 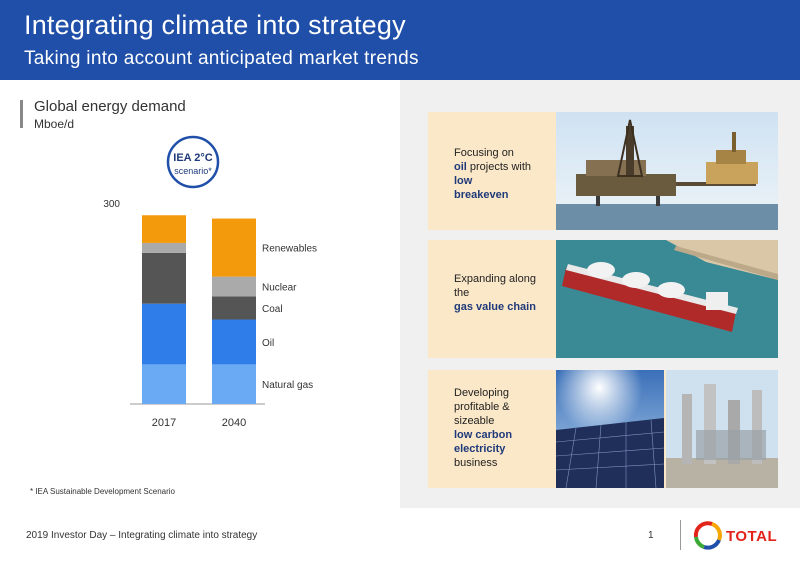 What do you see at coordinates (482, 407) in the screenshot?
I see `card-lowcarbon-pre: Developing profitable & sizeable` at bounding box center [482, 407].